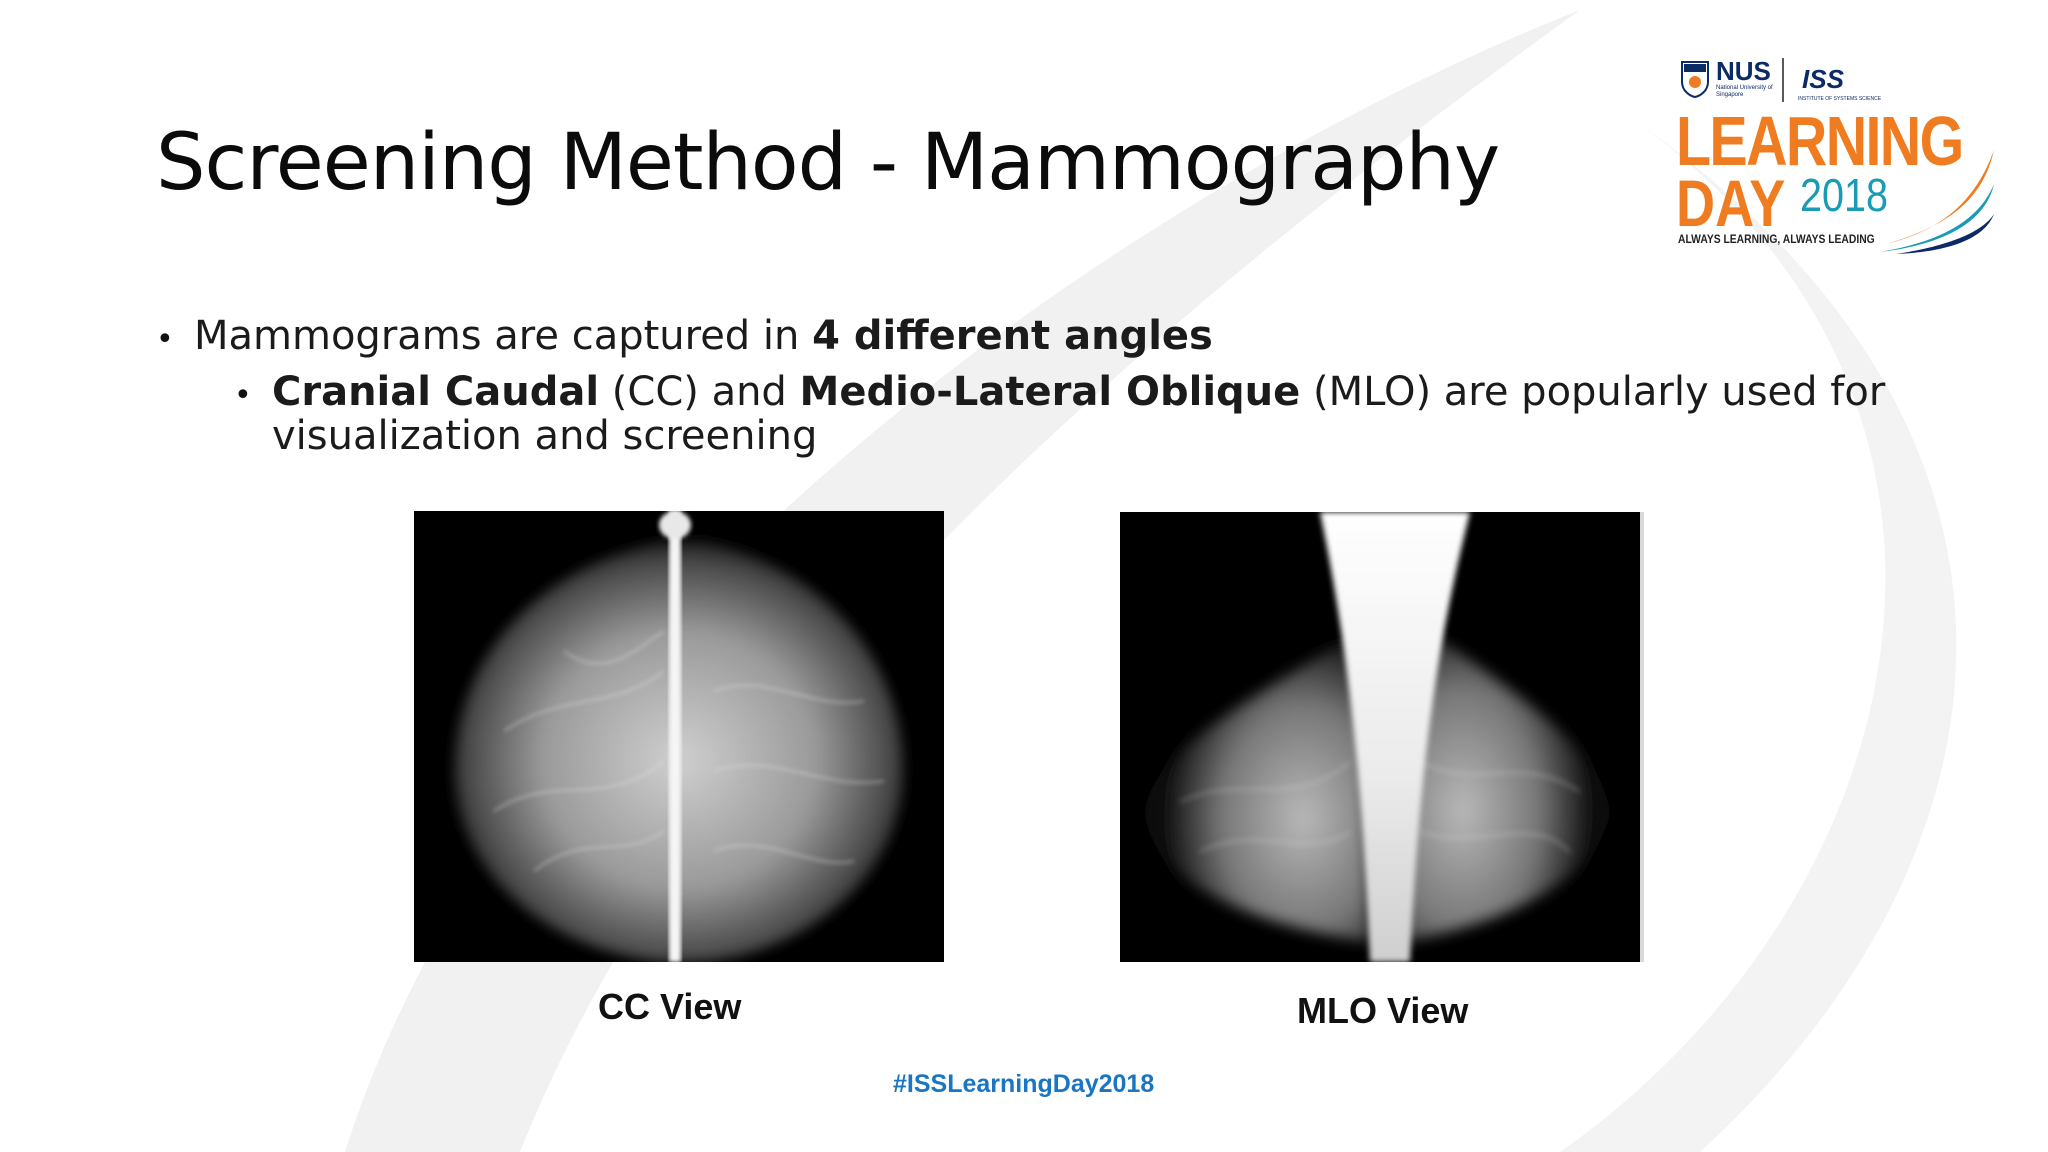 The image size is (2048, 1152). Describe the element at coordinates (436, 392) in the screenshot. I see `term-cranial-caudal: Cranial Caudal` at that location.